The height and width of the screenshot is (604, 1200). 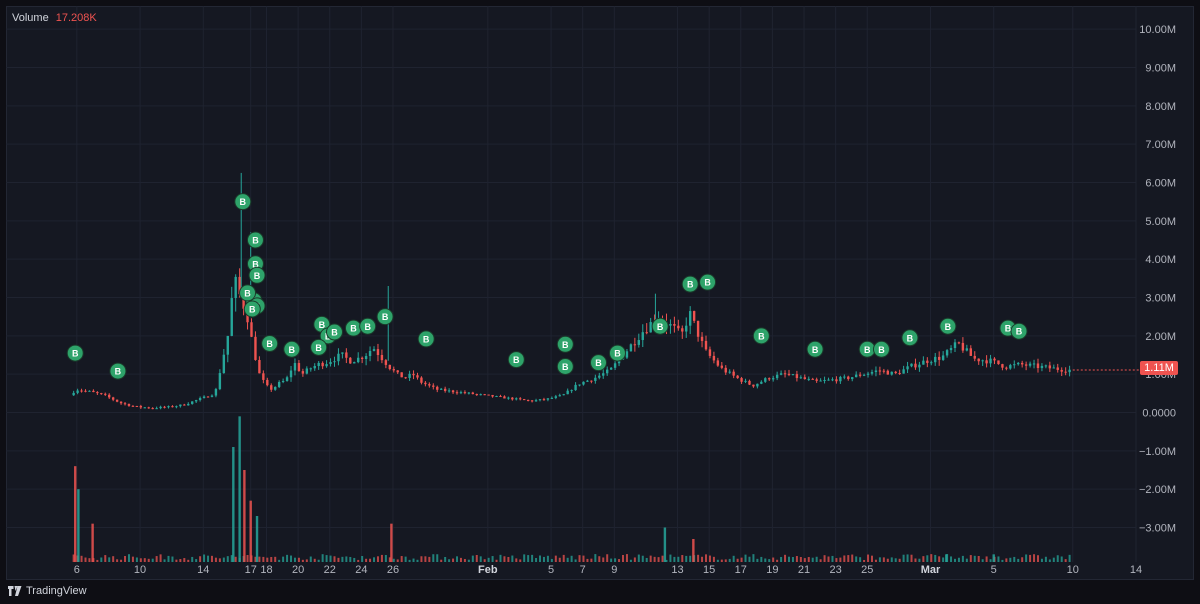 I want to click on x-tick-label: 20, so click(x=298, y=570).